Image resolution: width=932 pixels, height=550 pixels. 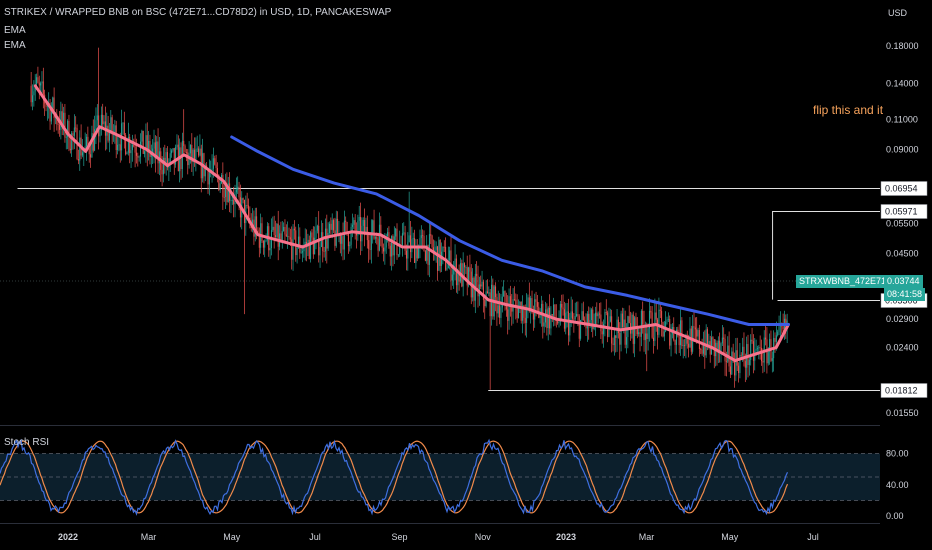 What do you see at coordinates (902, 223) in the screenshot?
I see `y-tick-label: 0.05500` at bounding box center [902, 223].